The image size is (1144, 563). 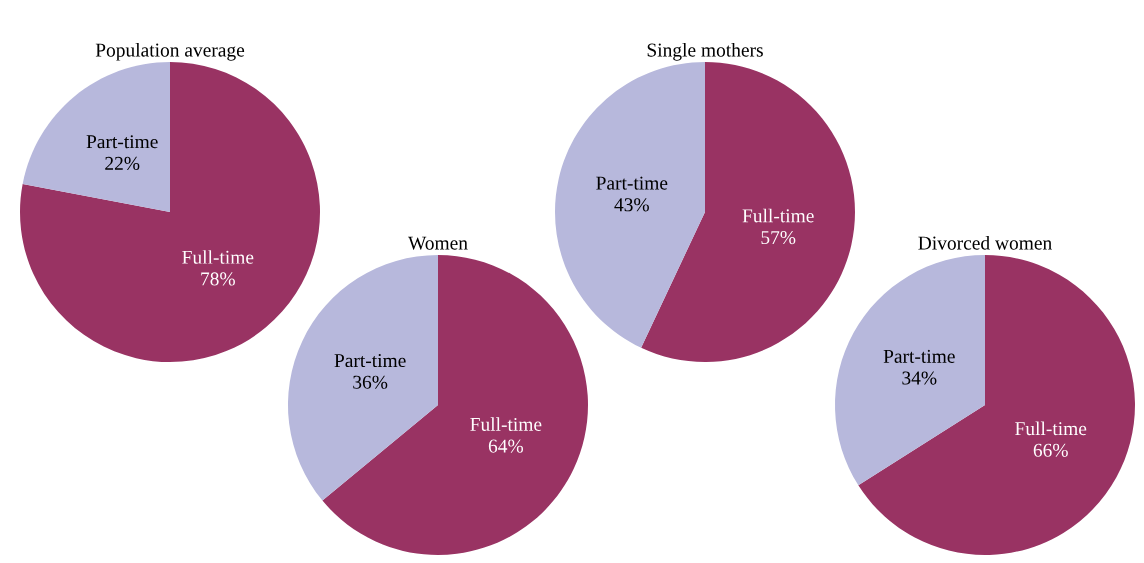 I want to click on data-label: 64%, so click(x=506, y=446).